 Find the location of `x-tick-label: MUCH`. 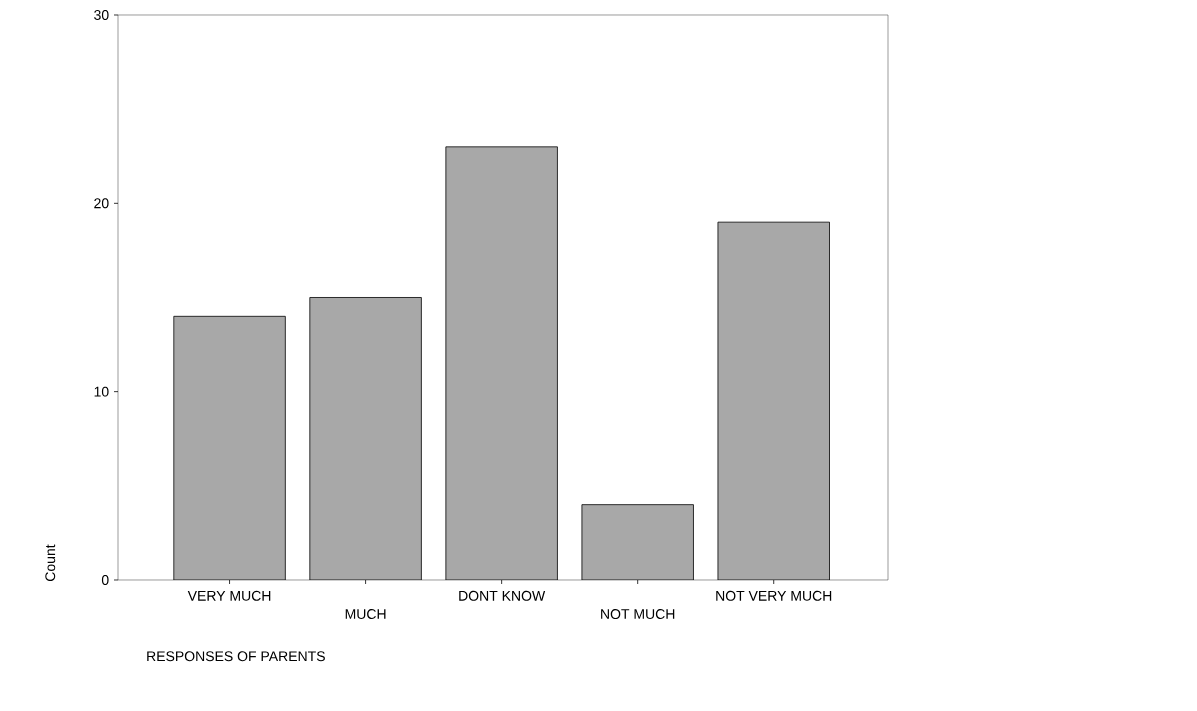

x-tick-label: MUCH is located at coordinates (365, 614).